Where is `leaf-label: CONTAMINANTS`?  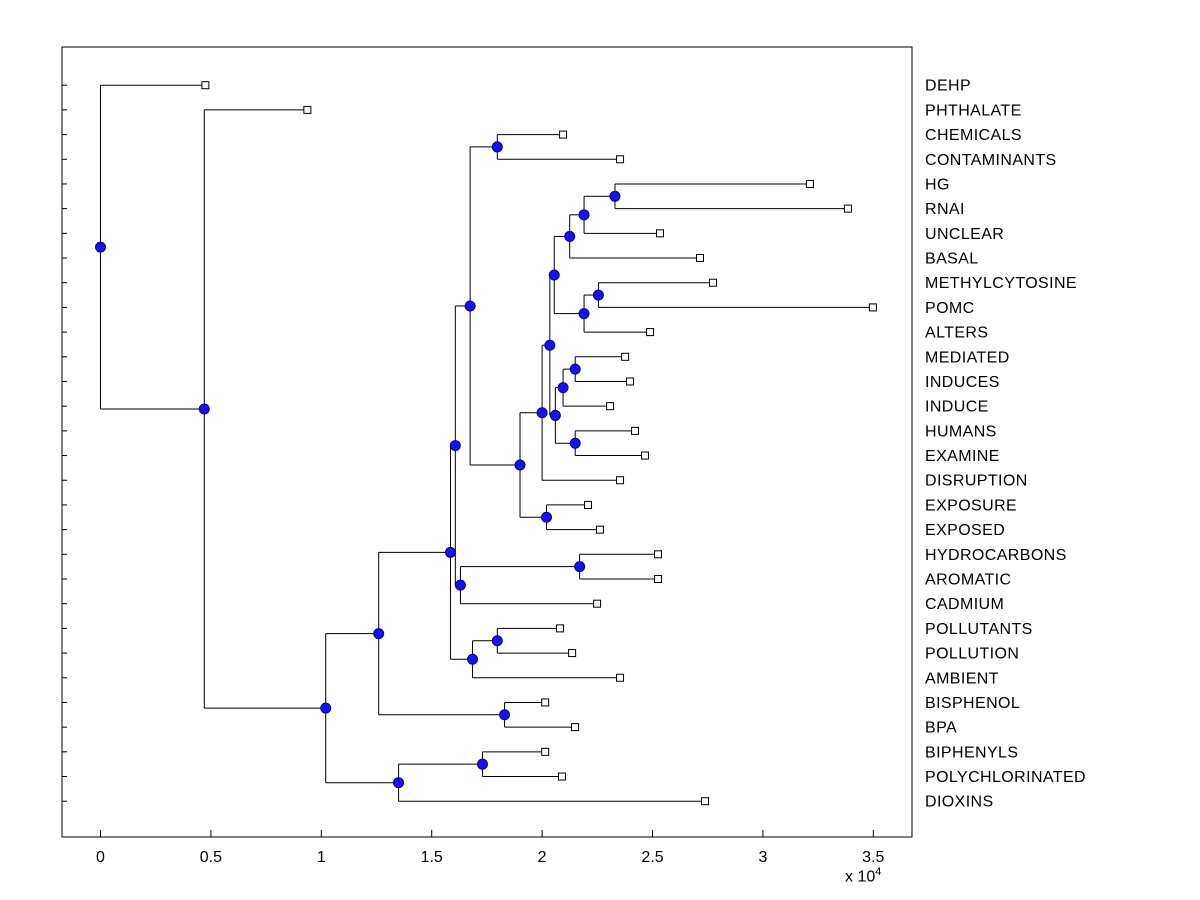
leaf-label: CONTAMINANTS is located at coordinates (991, 160).